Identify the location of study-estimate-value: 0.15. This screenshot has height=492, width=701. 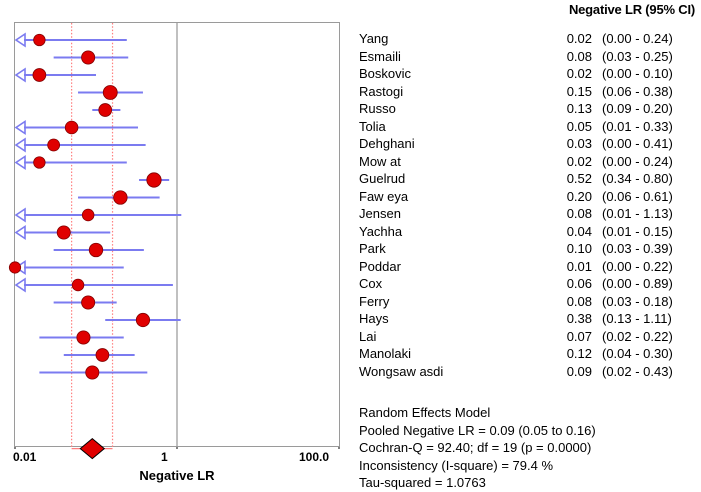
(579, 91).